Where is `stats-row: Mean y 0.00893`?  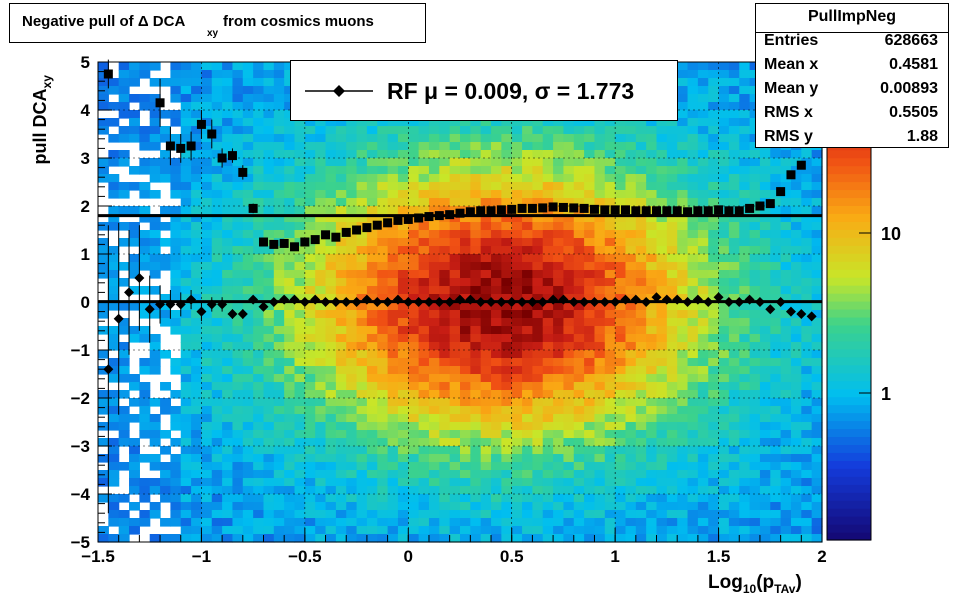
stats-row: Mean y 0.00893 is located at coordinates (851, 92).